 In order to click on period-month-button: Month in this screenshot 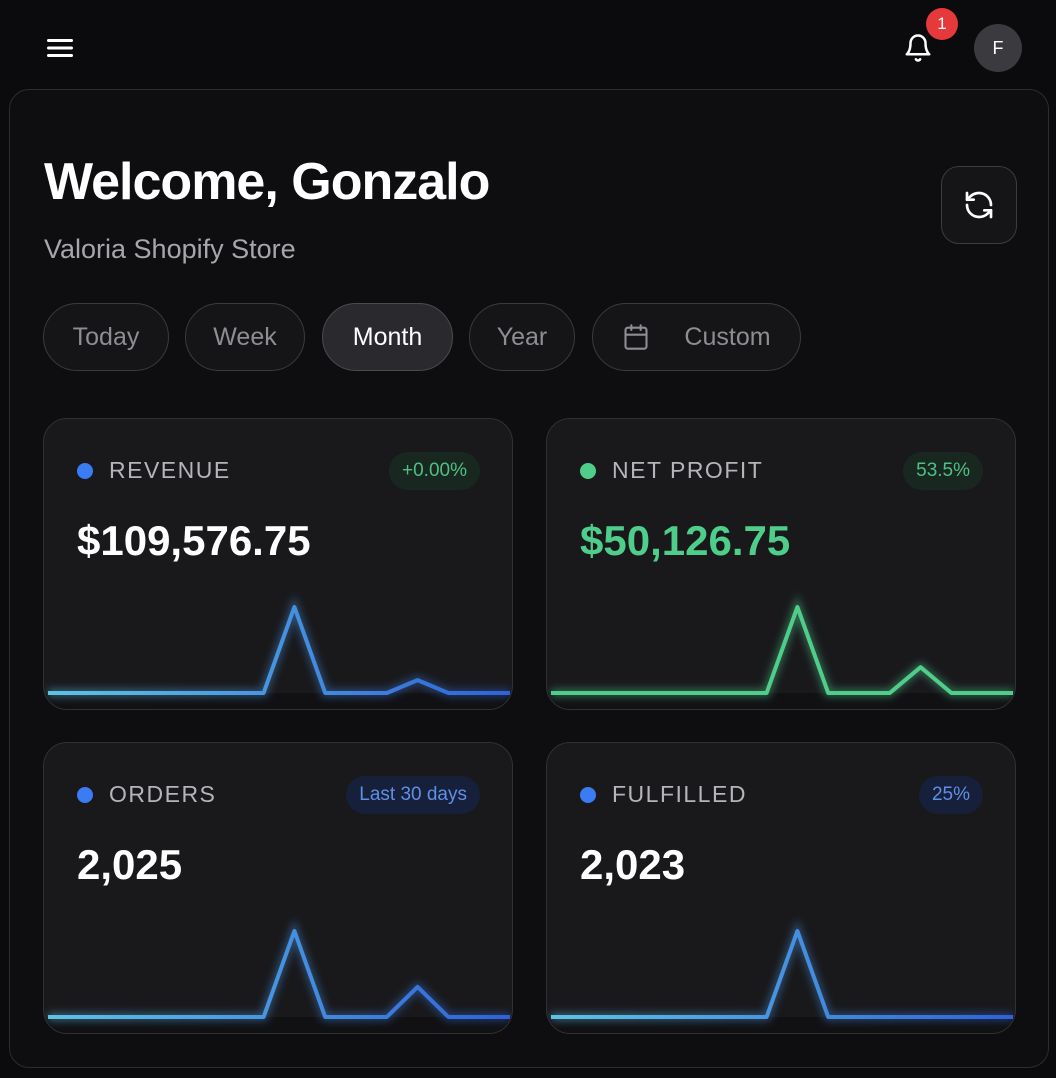, I will do `click(387, 337)`.